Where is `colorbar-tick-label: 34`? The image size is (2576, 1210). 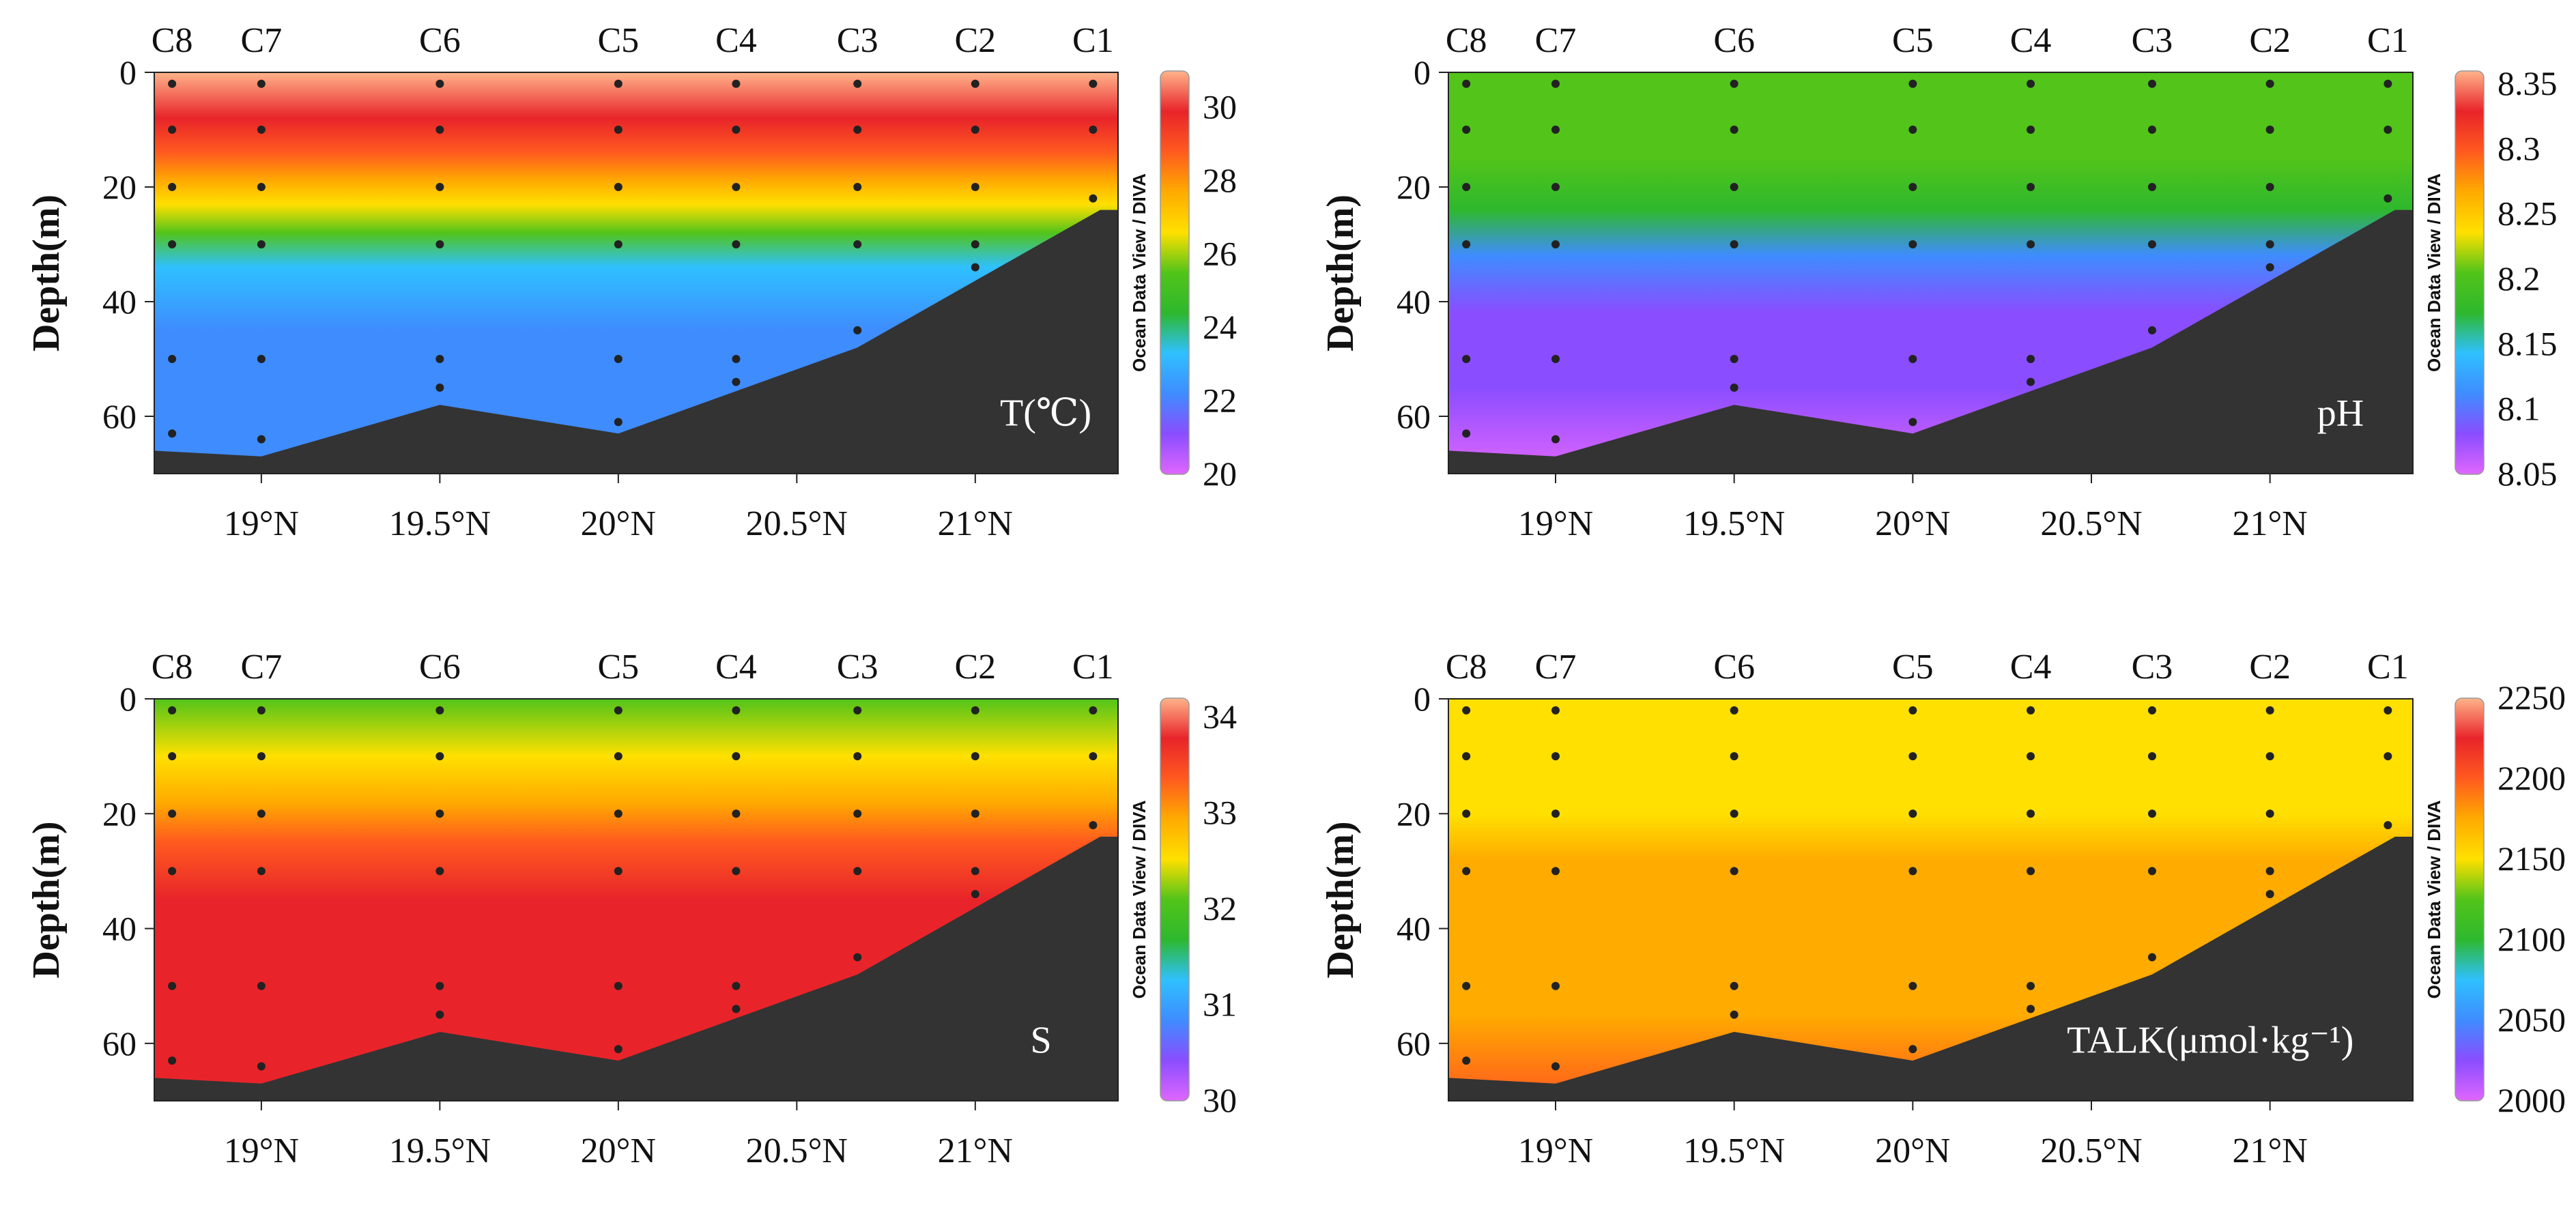 colorbar-tick-label: 34 is located at coordinates (1220, 716).